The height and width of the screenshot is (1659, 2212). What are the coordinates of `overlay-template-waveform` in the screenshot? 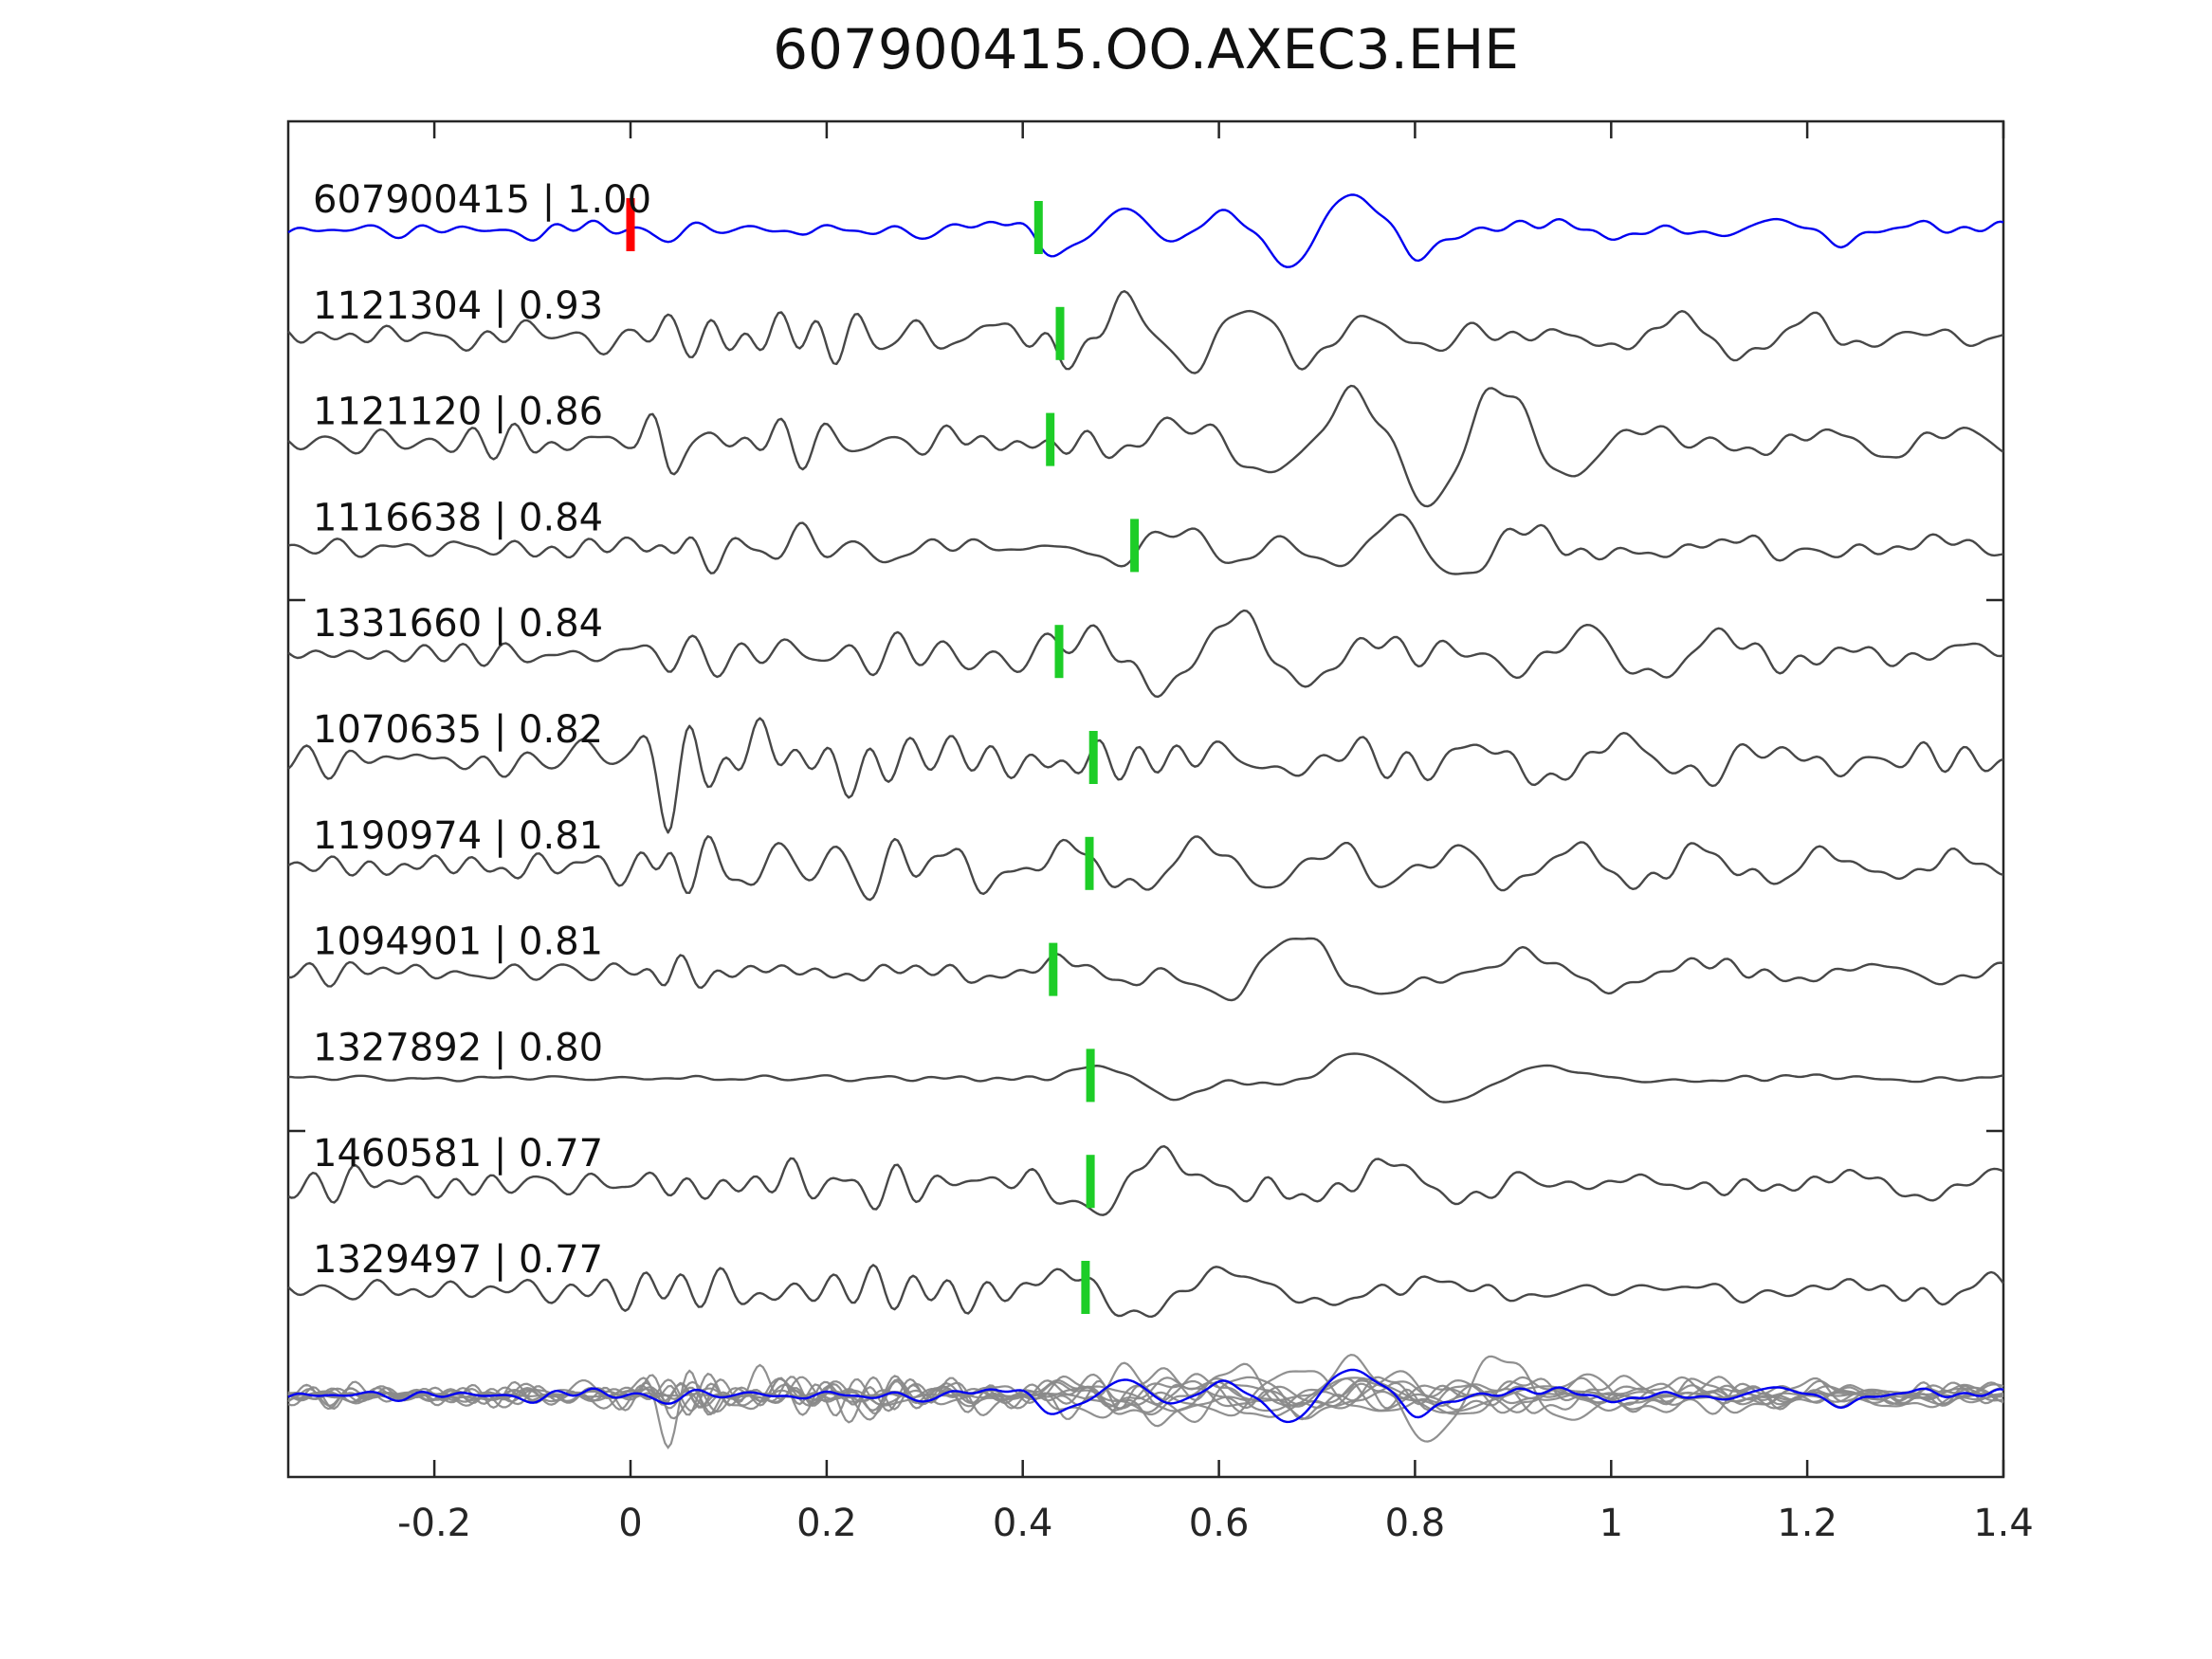 It's located at (1145, 1396).